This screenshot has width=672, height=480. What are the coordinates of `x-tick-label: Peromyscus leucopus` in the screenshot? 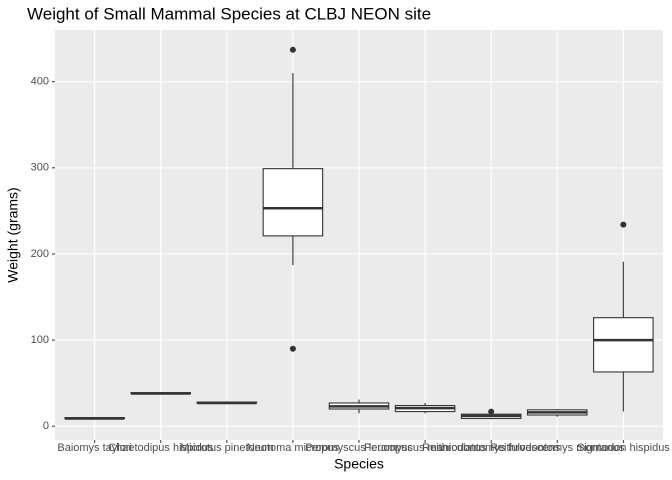 It's located at (359, 448).